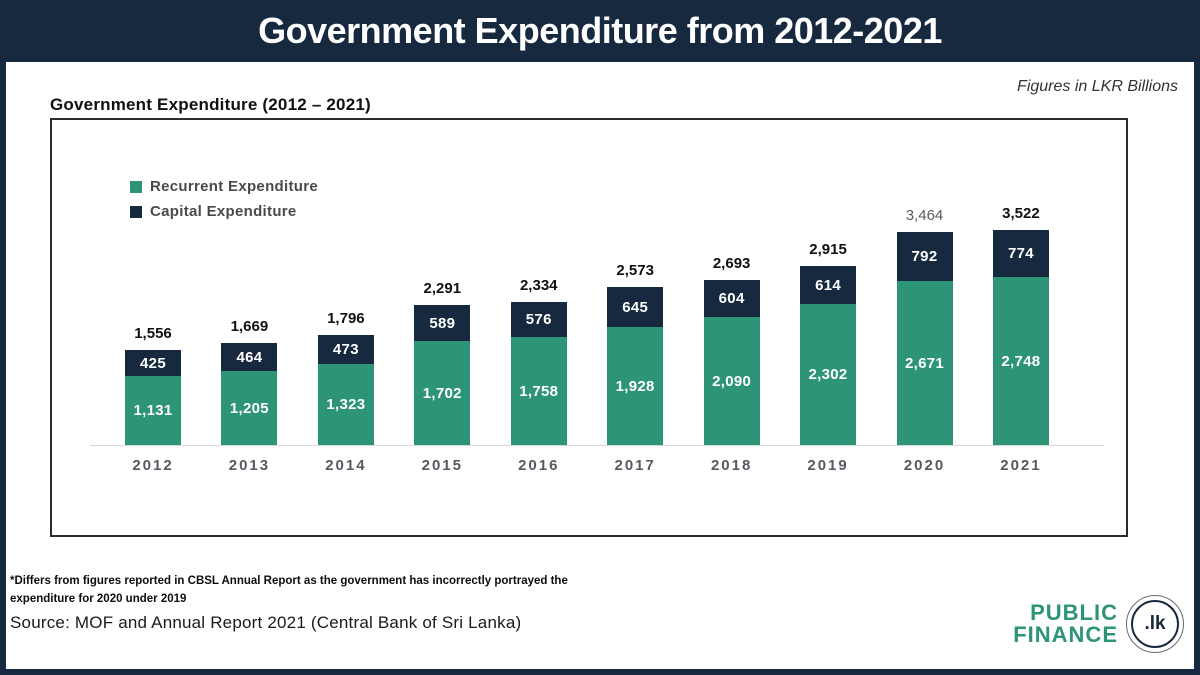 The height and width of the screenshot is (675, 1200). I want to click on bar-group-2020: 3,464 792 2,671, so click(924, 326).